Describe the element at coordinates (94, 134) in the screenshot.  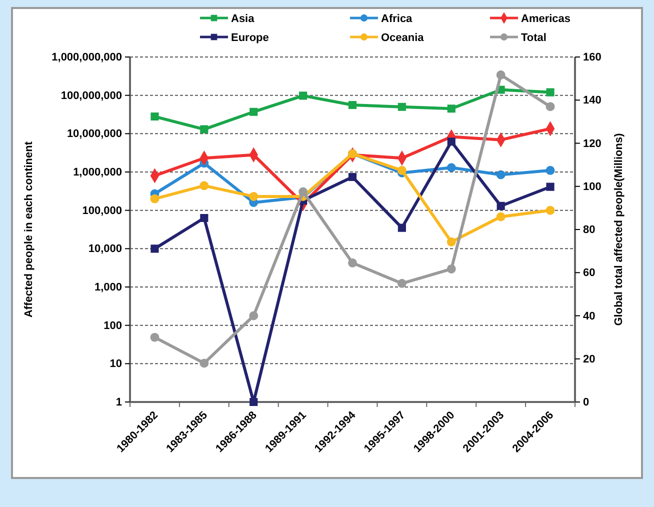
I see `y-tick-label: 10,000,000` at that location.